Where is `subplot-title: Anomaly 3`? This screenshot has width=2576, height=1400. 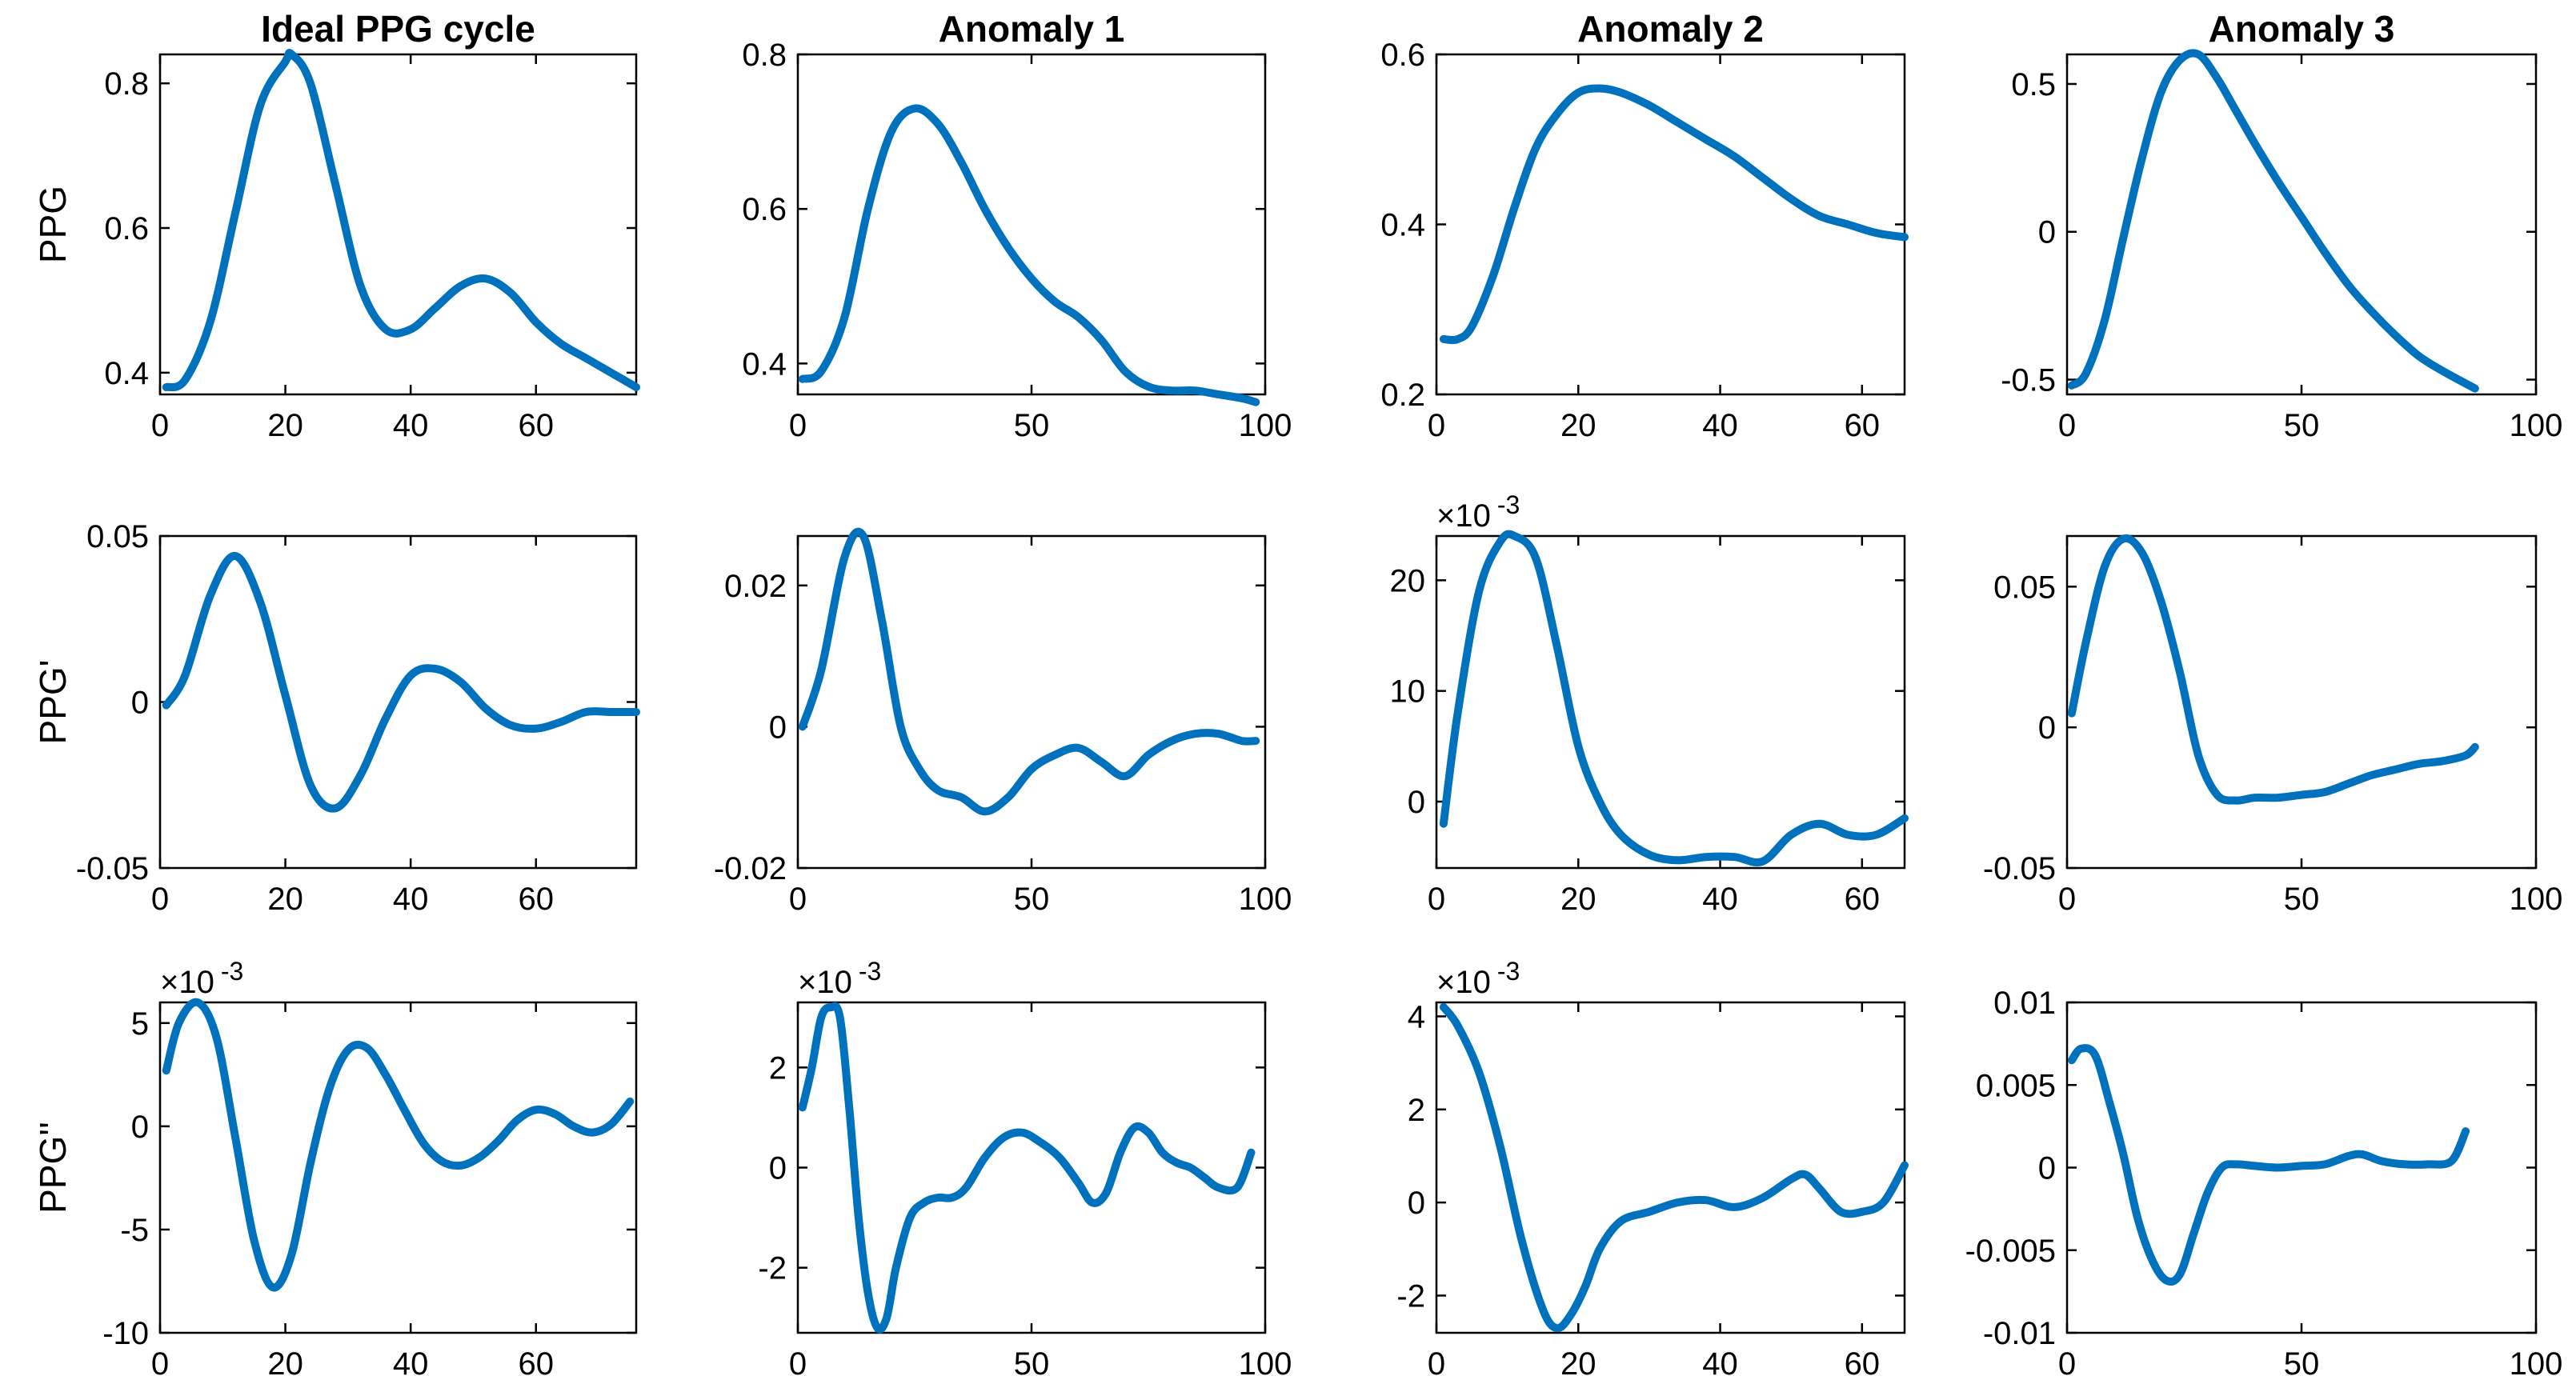 subplot-title: Anomaly 3 is located at coordinates (2302, 29).